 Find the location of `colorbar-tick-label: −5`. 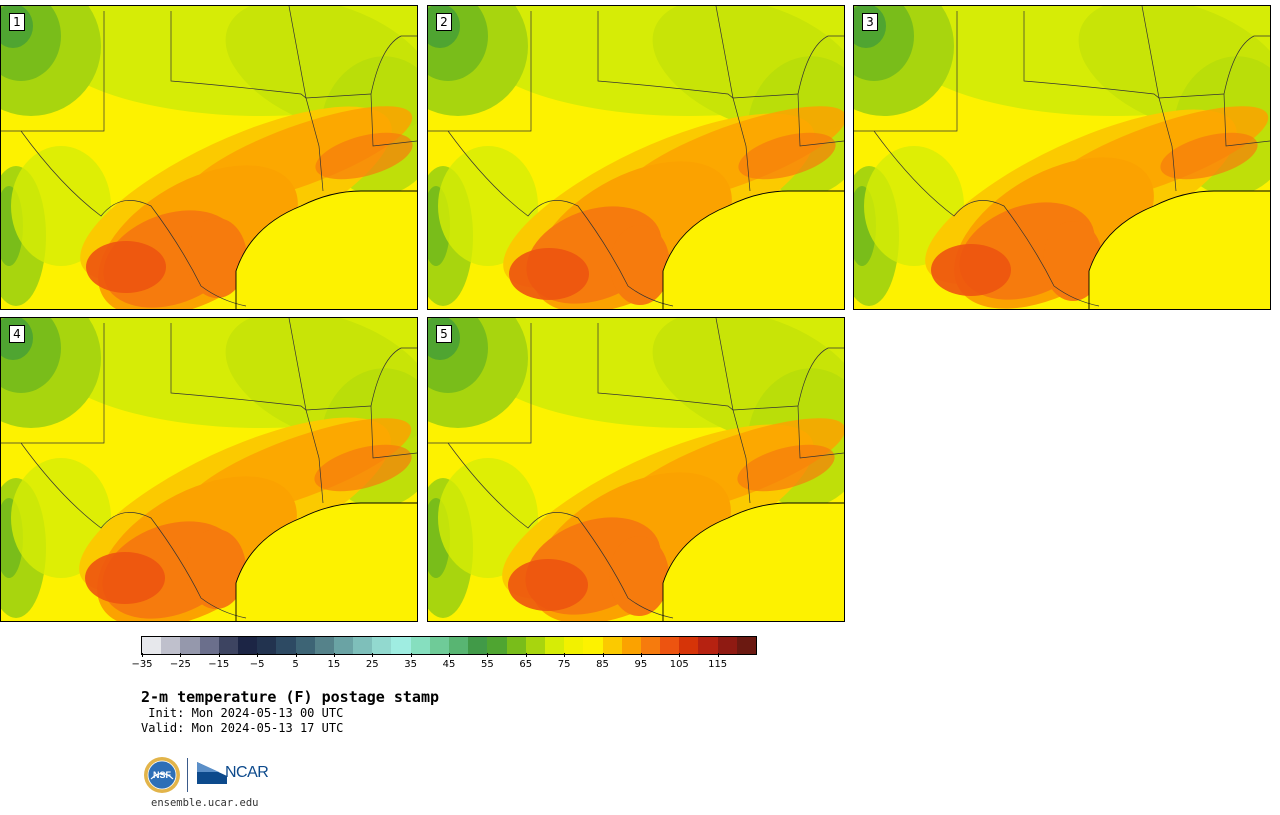

colorbar-tick-label: −5 is located at coordinates (257, 664).